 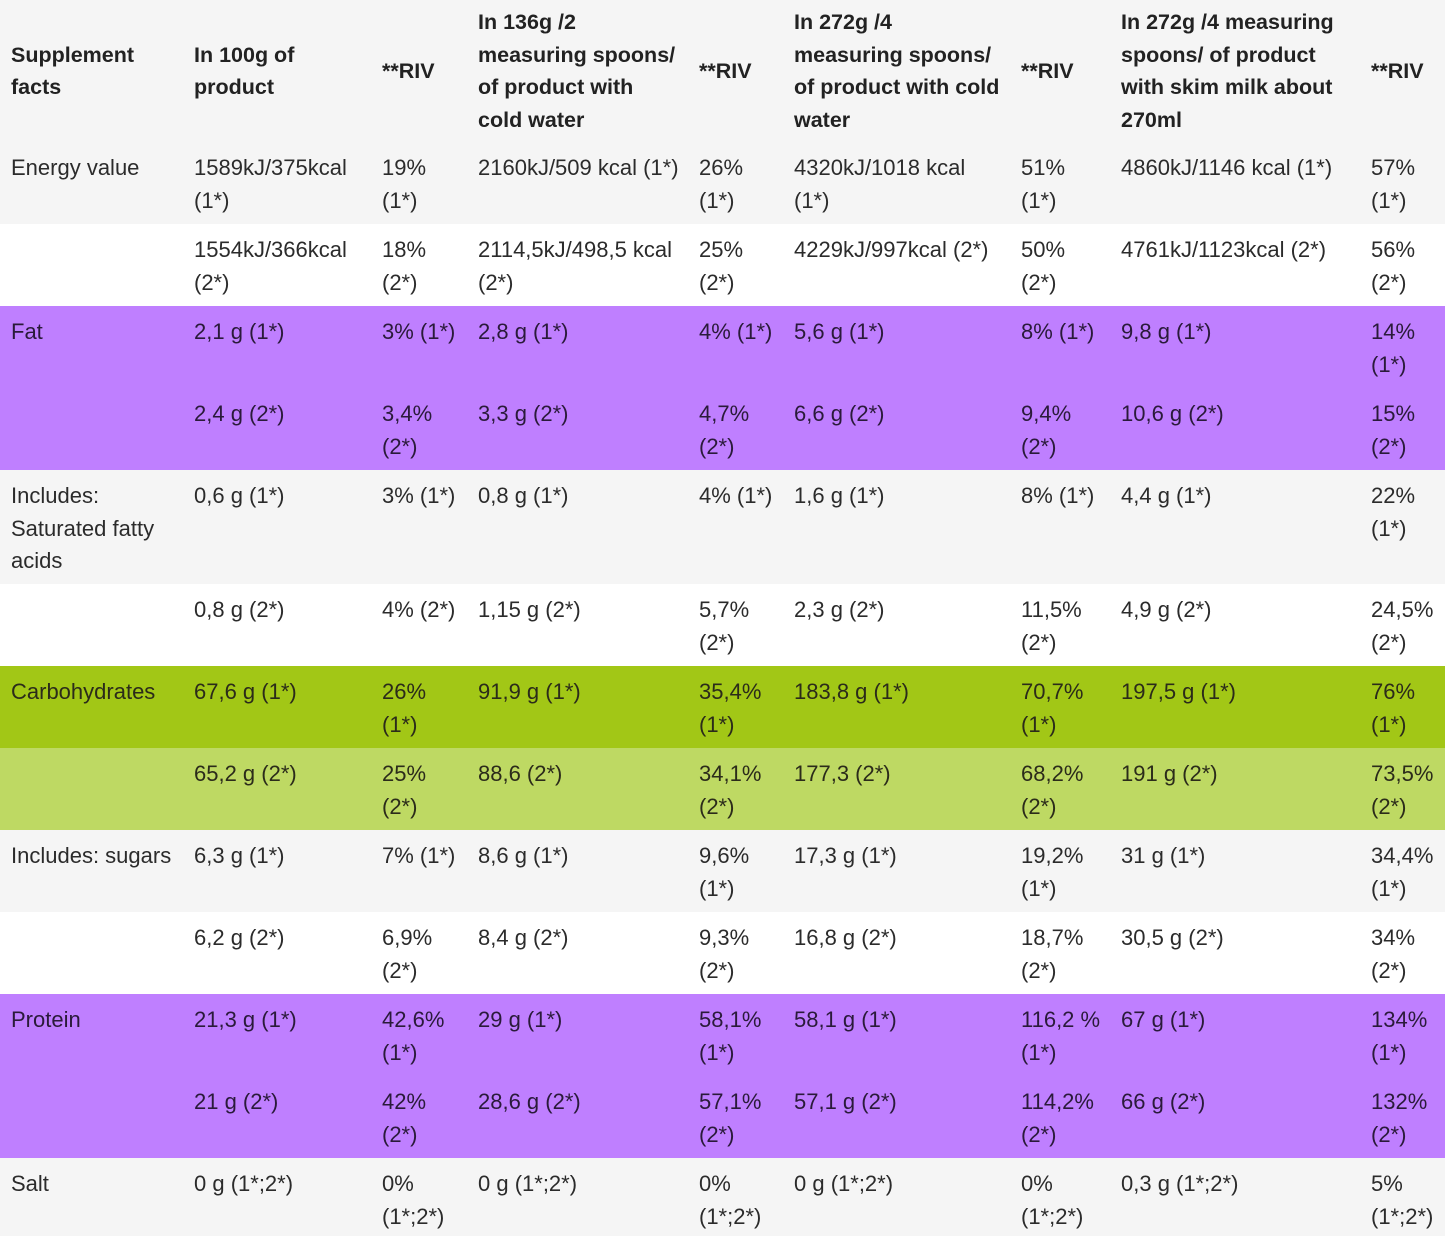 I want to click on table-cell: 1554kJ/366kcal (2*), so click(x=277, y=265).